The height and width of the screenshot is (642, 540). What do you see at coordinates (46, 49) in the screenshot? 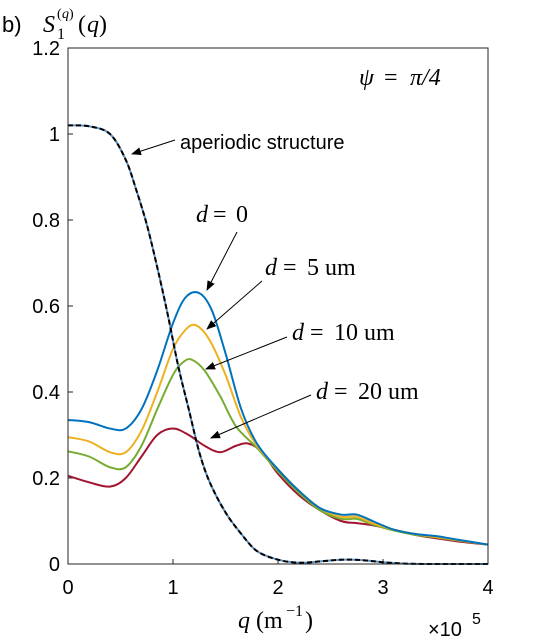
I see `y-tick-label: 1.2` at bounding box center [46, 49].